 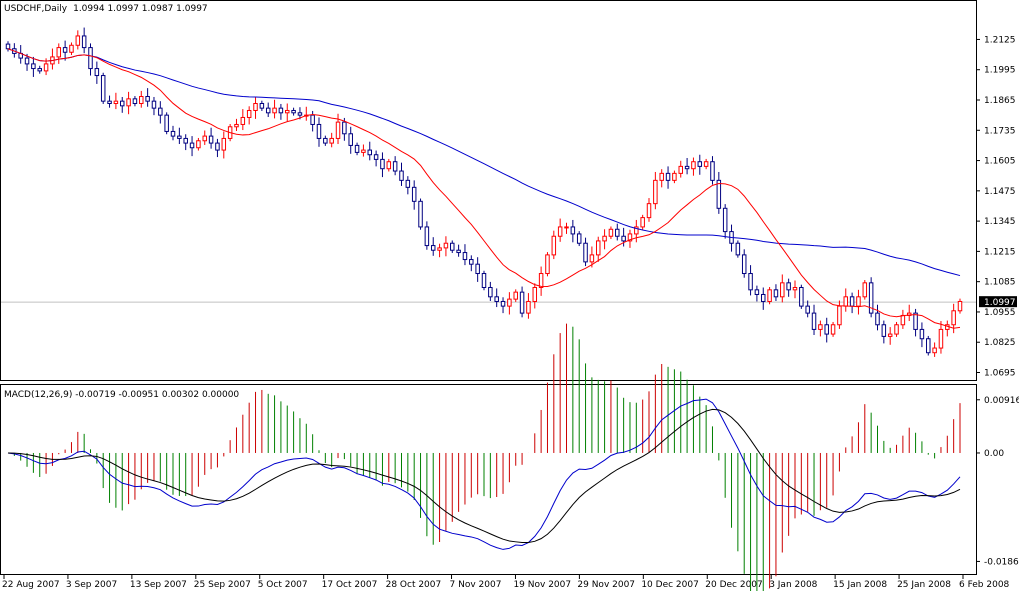 I want to click on price-tick-label: 1.0955, so click(x=1000, y=313).